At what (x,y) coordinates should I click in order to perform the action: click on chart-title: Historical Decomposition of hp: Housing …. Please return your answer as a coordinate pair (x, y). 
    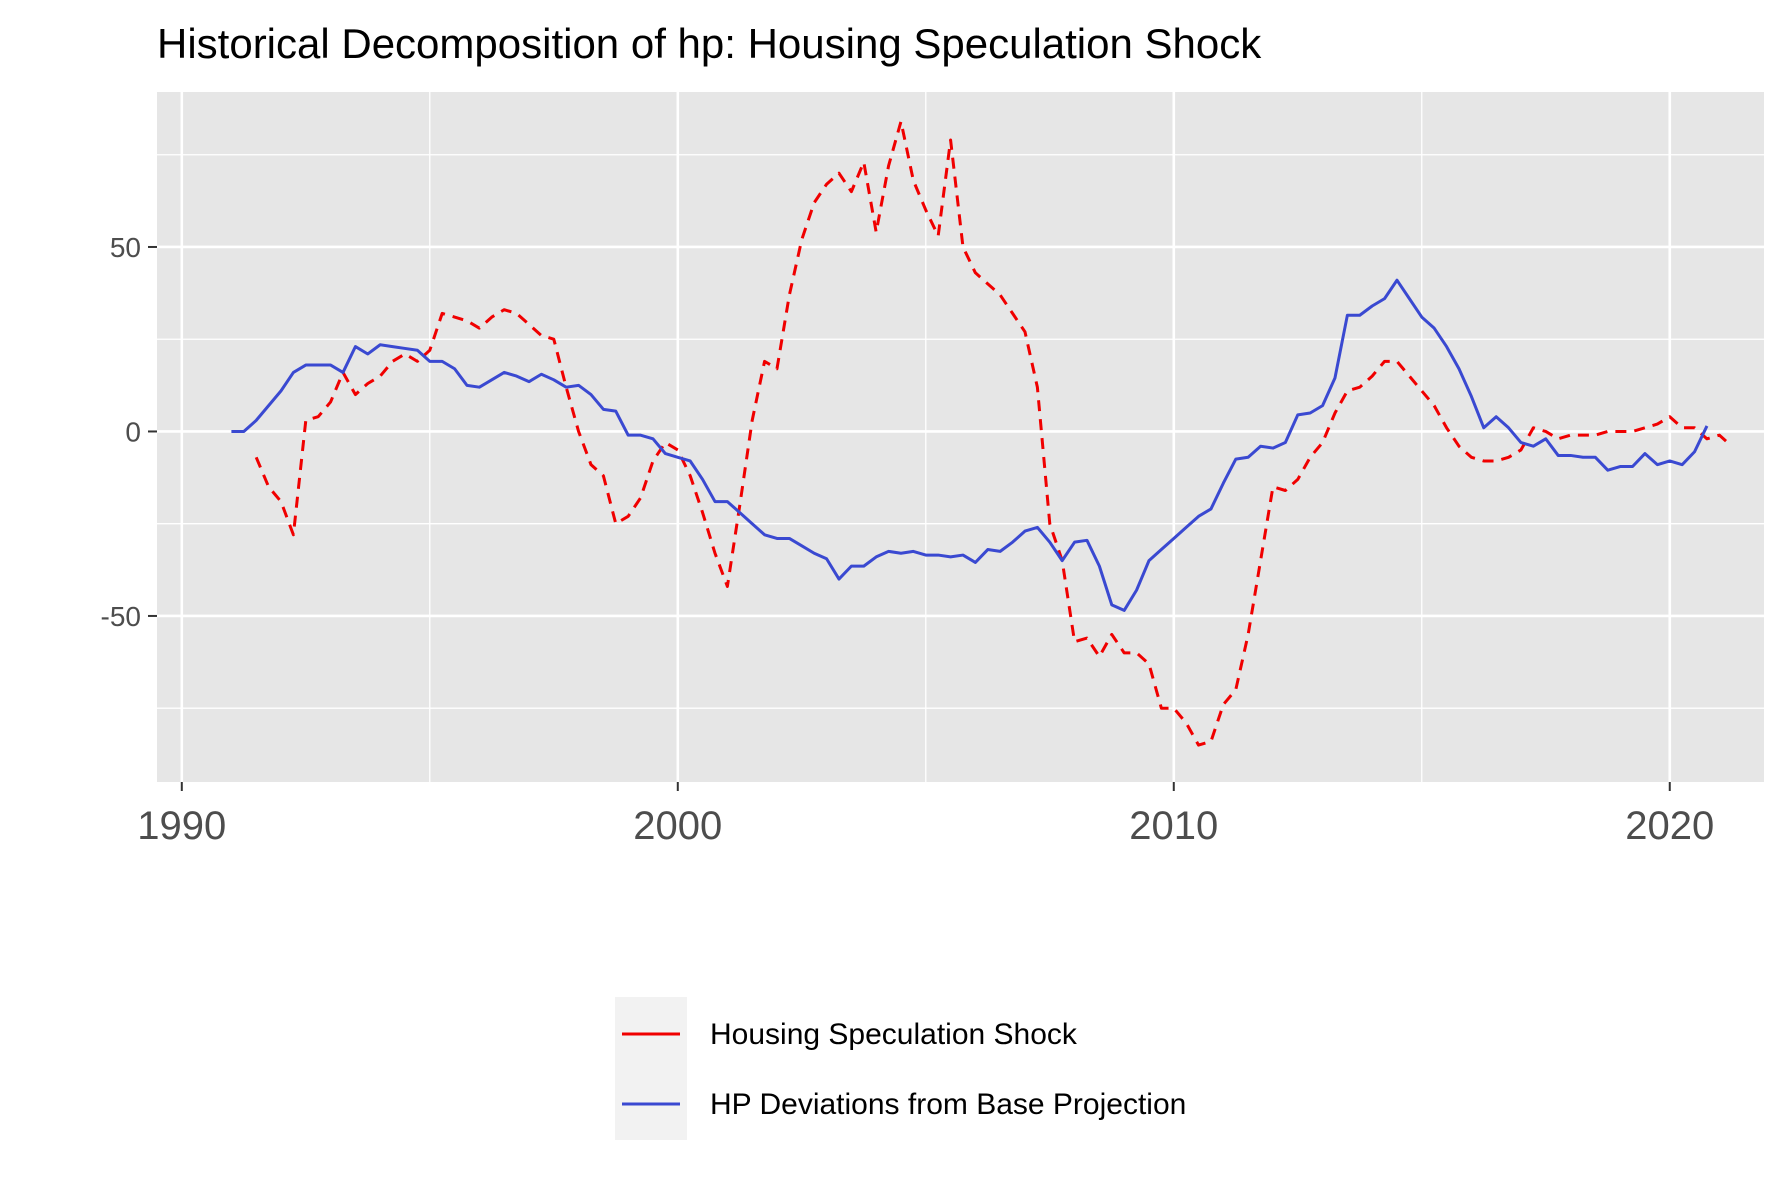
    Looking at the image, I should click on (709, 43).